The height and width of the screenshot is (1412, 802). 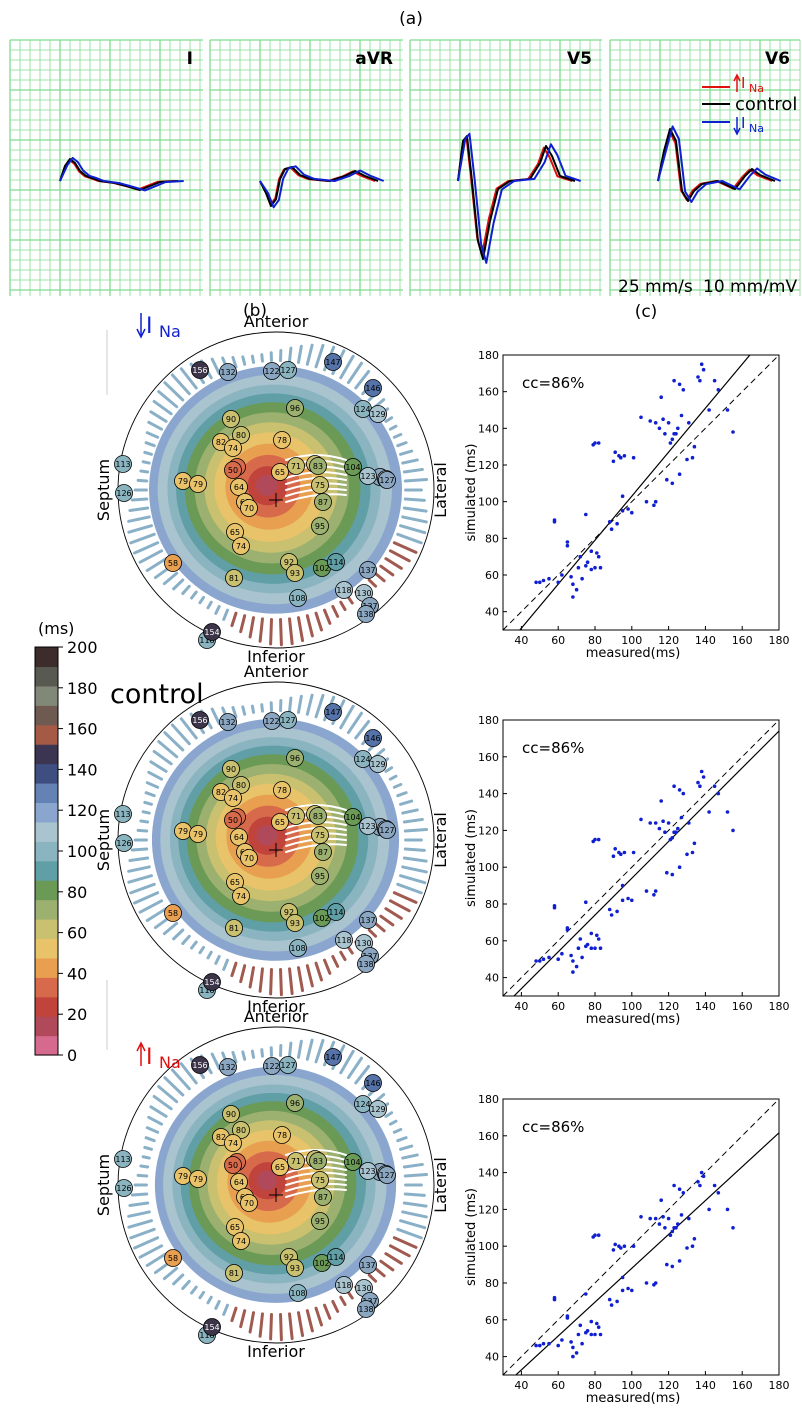 I want to click on electrode: 113, so click(x=123, y=814).